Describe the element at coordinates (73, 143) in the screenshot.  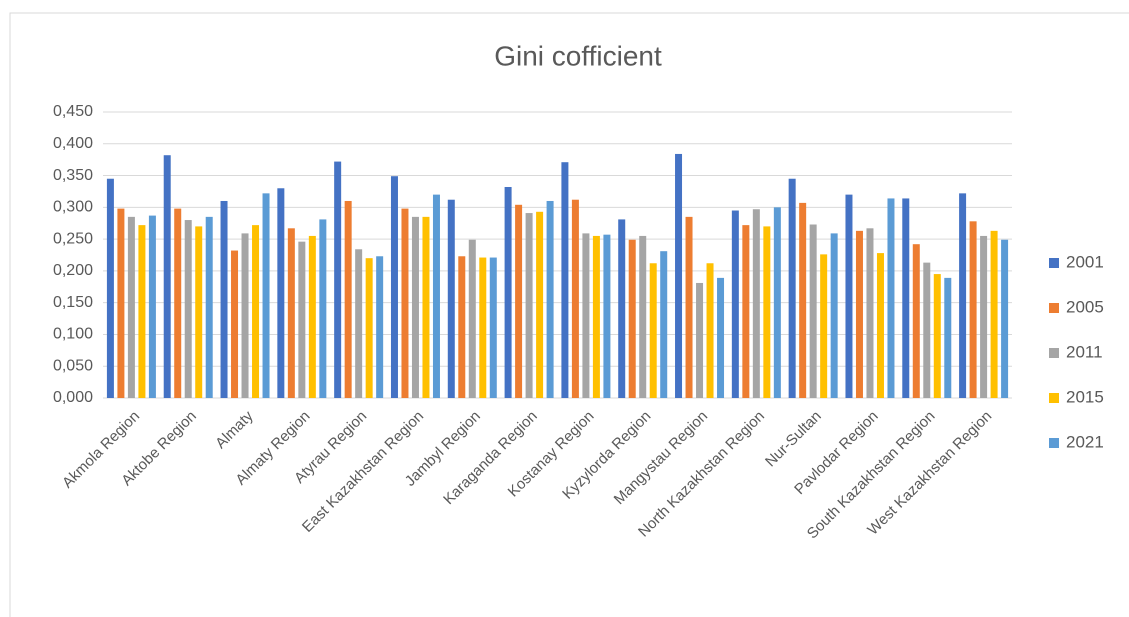
I see `y-tick-label: 0,400` at that location.